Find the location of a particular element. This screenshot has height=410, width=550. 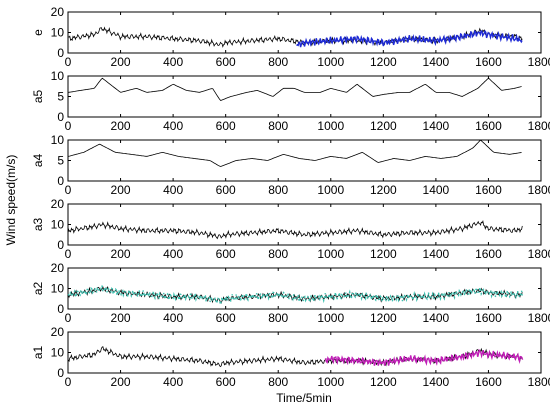

panel-label: a3 is located at coordinates (38, 225).